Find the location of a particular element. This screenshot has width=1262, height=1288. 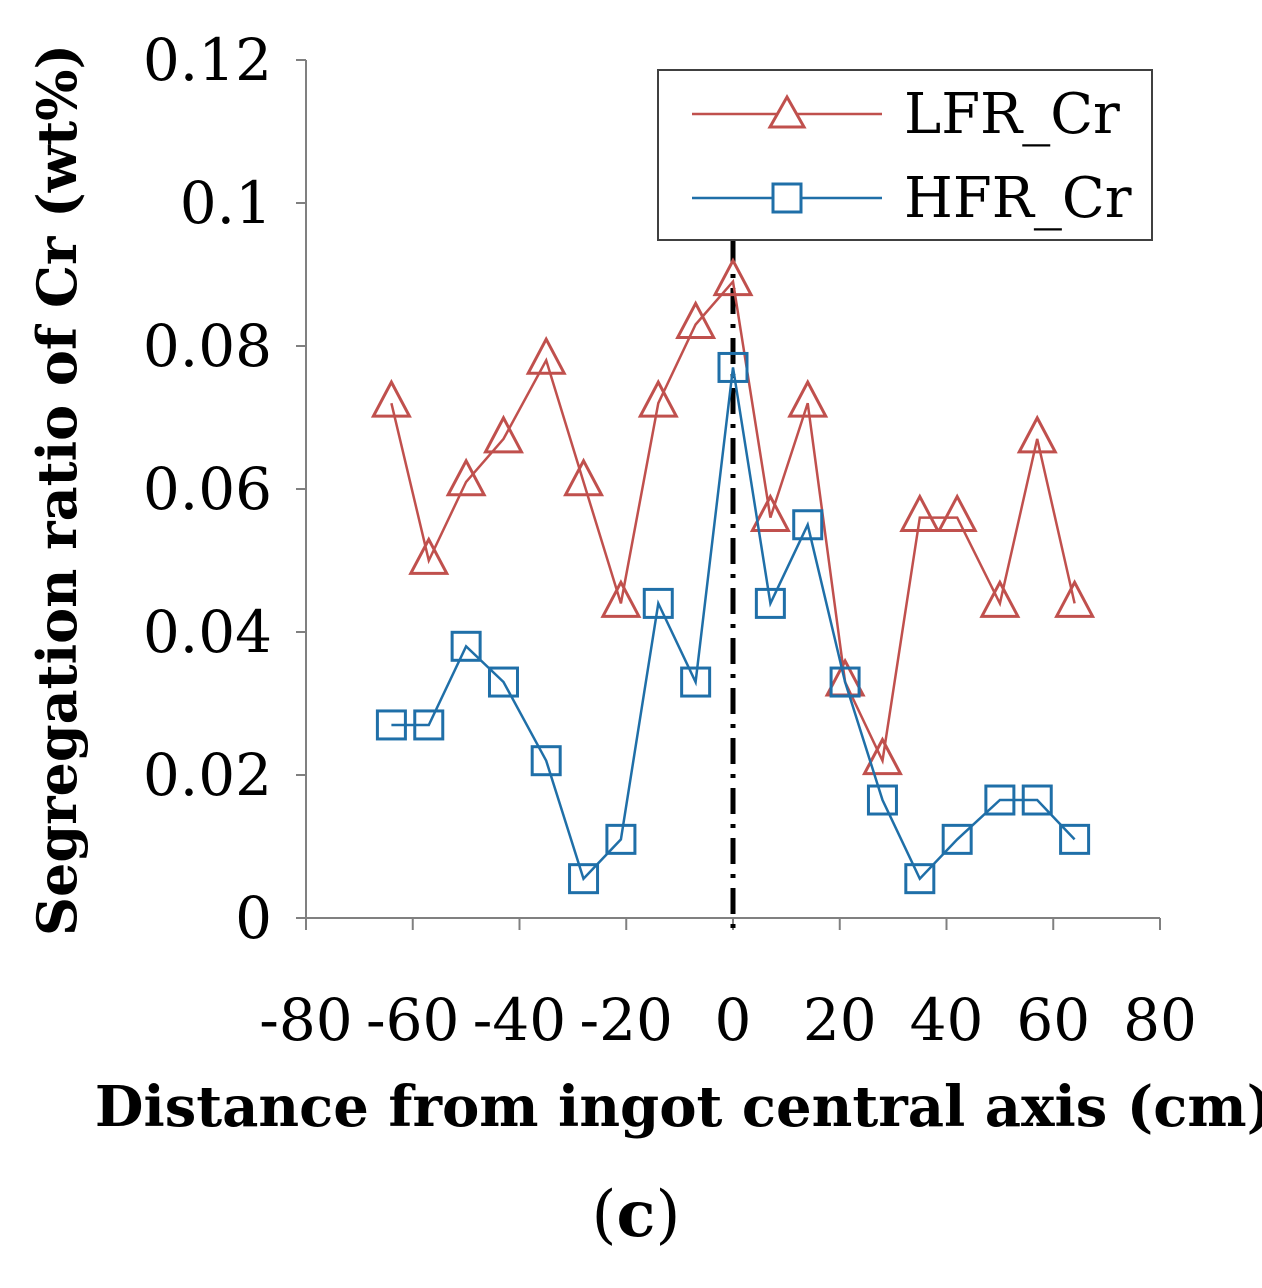

x-axis-title: Distance from ingot central axis (cm) is located at coordinates (678, 1107).